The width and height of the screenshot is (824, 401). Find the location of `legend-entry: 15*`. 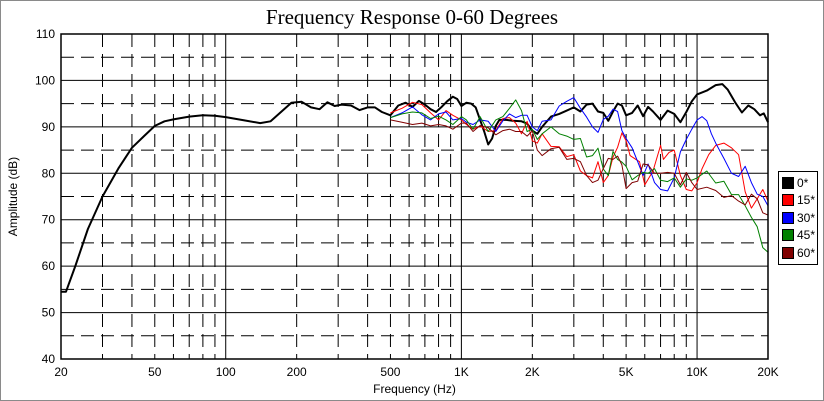

legend-entry: 15* is located at coordinates (799, 201).